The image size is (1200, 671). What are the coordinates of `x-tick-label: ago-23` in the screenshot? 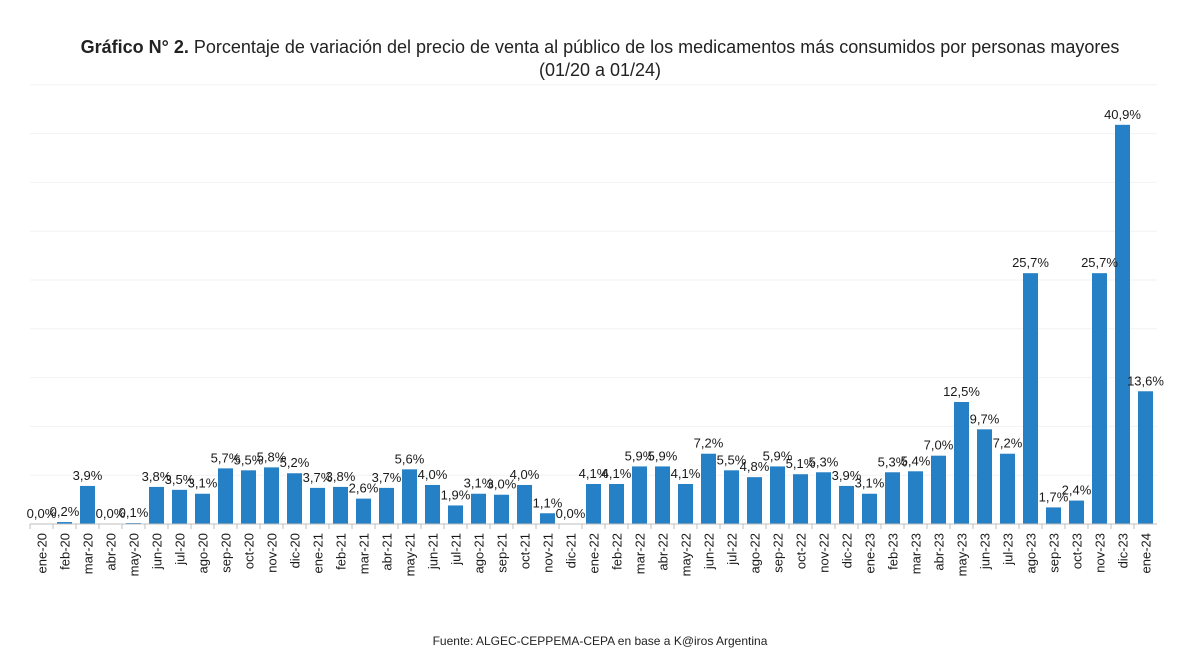 It's located at (1031, 553).